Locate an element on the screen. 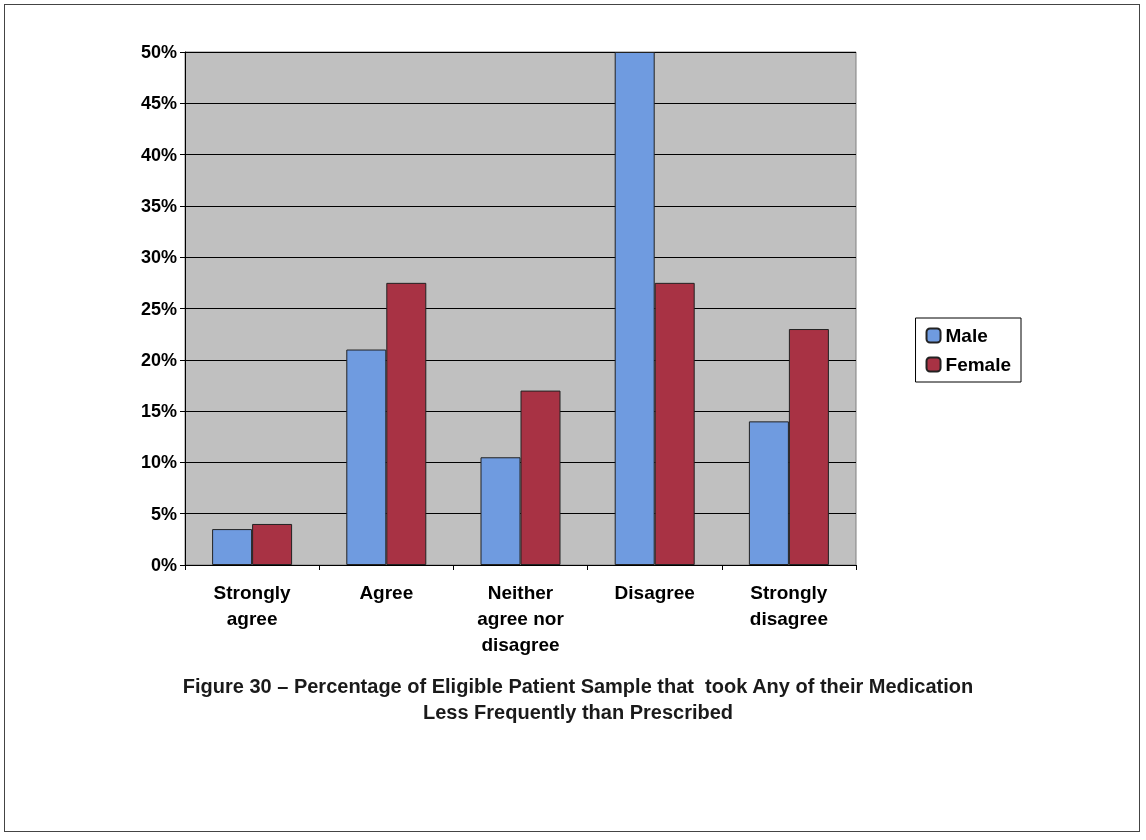  y-tick-label: 10% is located at coordinates (158, 462).